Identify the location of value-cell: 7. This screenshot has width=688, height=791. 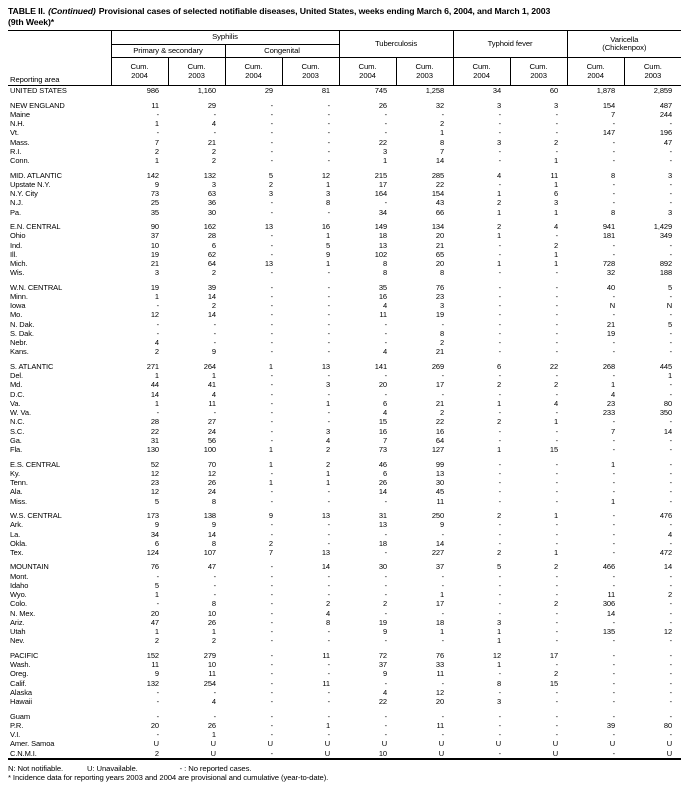
(613, 114).